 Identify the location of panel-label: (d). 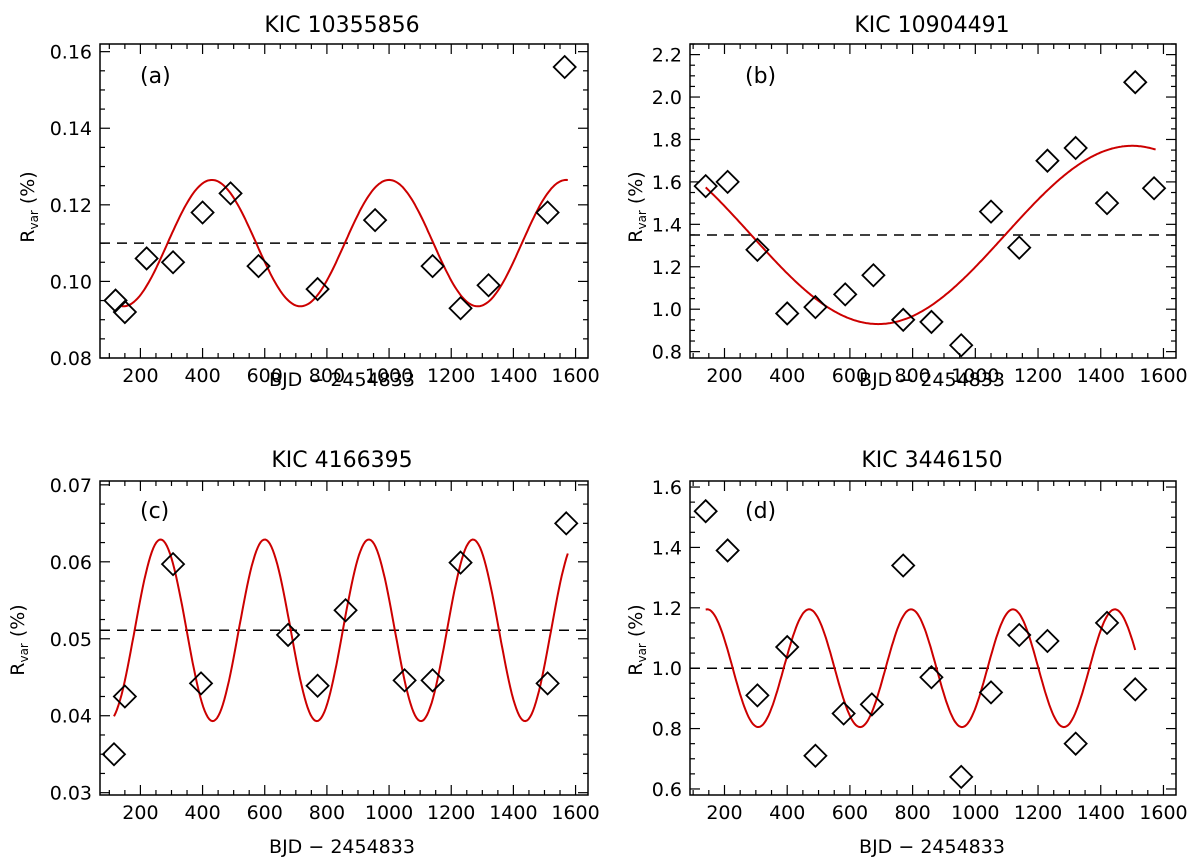
(760, 511).